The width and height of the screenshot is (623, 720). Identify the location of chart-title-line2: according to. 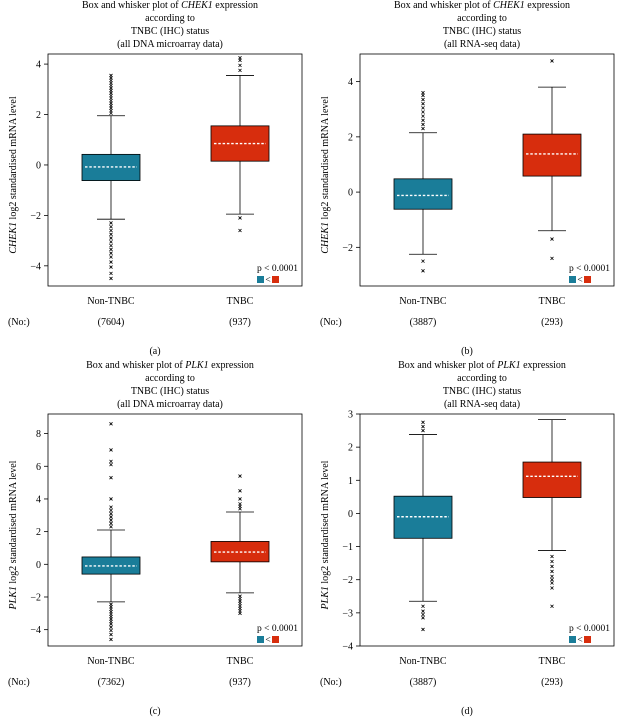
(170, 378).